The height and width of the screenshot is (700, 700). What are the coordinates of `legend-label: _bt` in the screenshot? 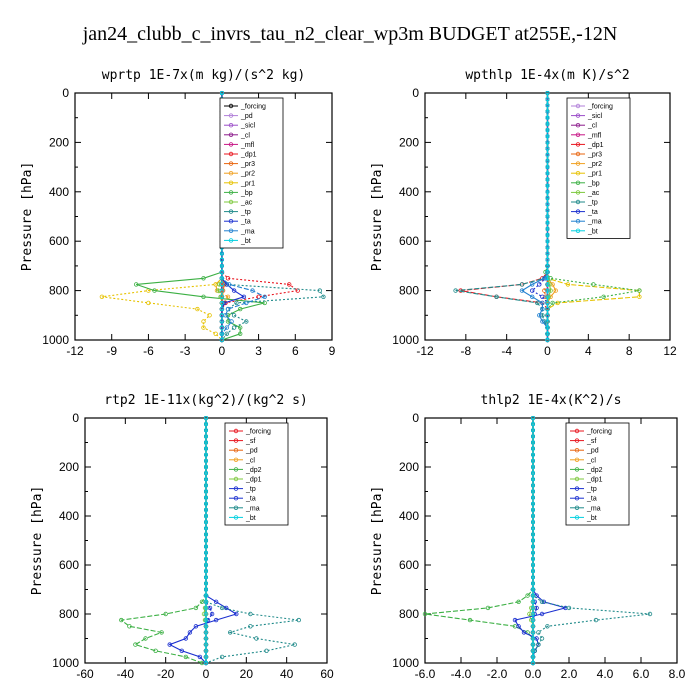 It's located at (592, 231).